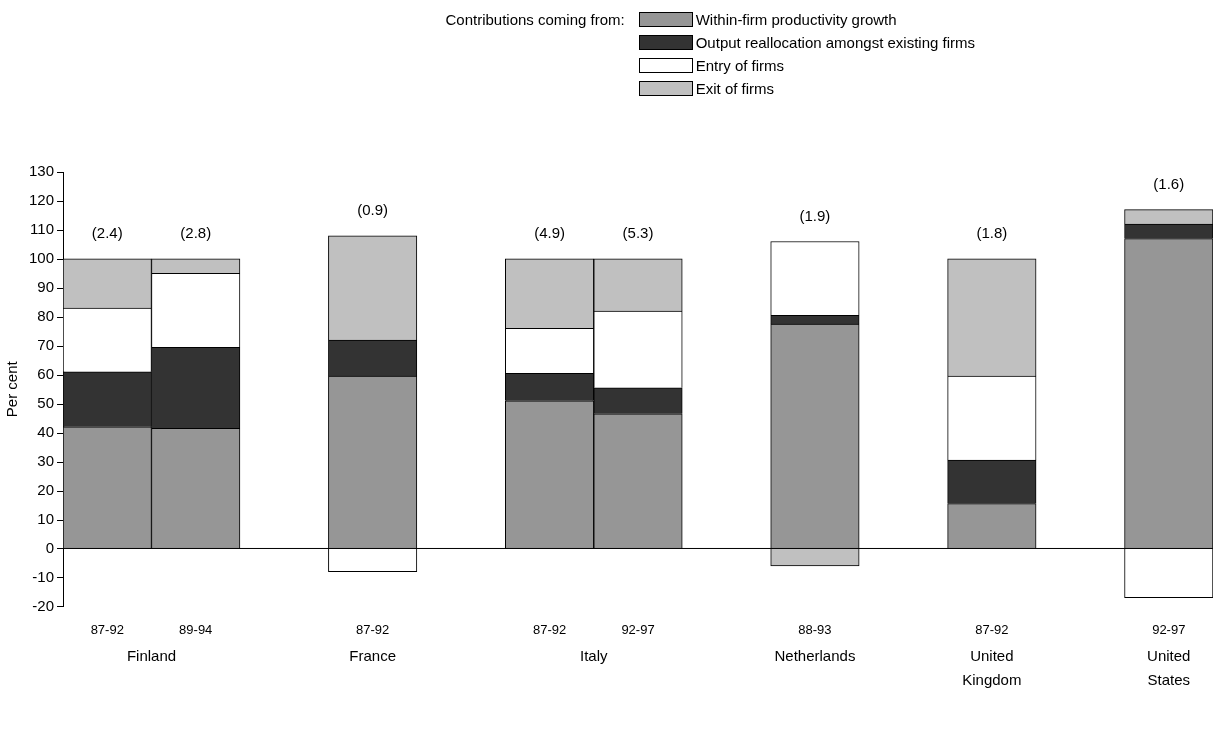 This screenshot has width=1225, height=738. Describe the element at coordinates (992, 668) in the screenshot. I see `text: United Kingdom` at that location.